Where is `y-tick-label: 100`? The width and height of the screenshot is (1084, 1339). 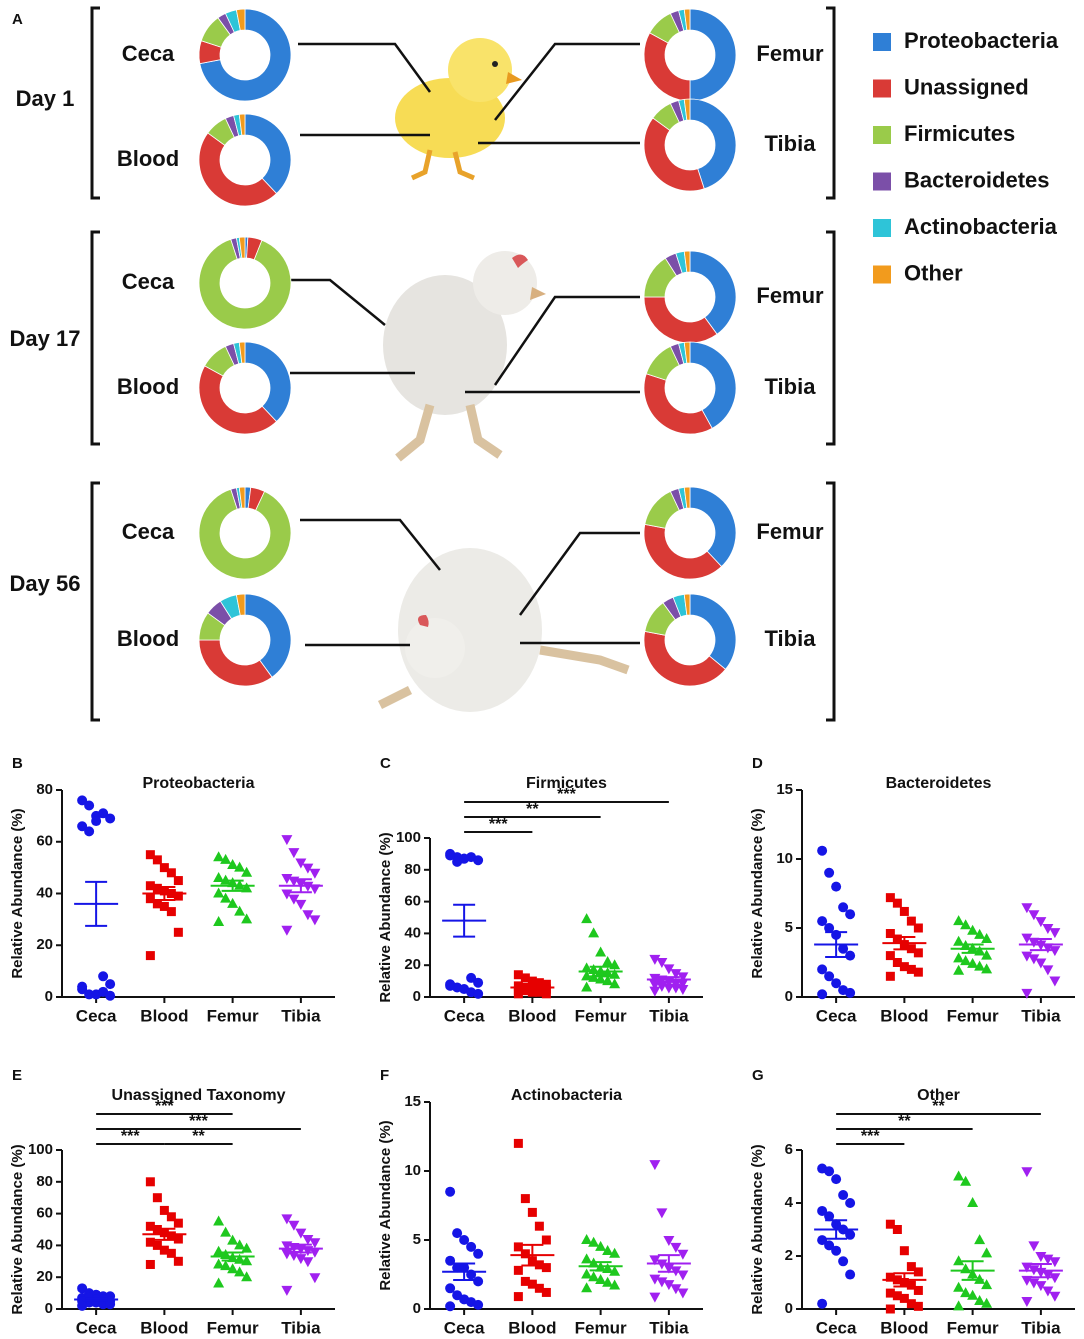 y-tick-label: 100 is located at coordinates (408, 837).